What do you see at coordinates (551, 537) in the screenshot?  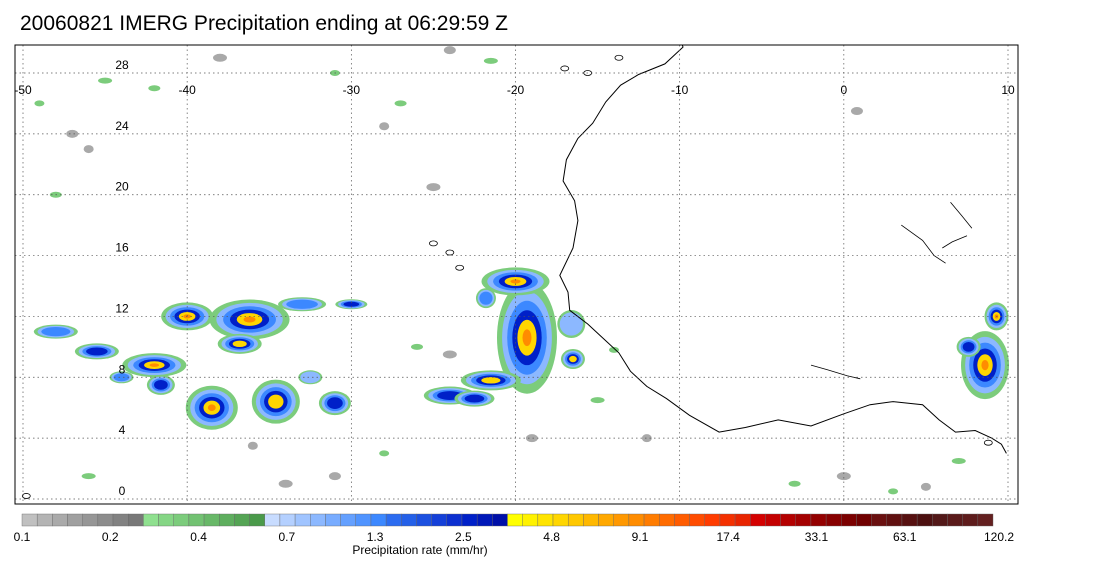 I see `colorbar-tick-label: 4.8` at bounding box center [551, 537].